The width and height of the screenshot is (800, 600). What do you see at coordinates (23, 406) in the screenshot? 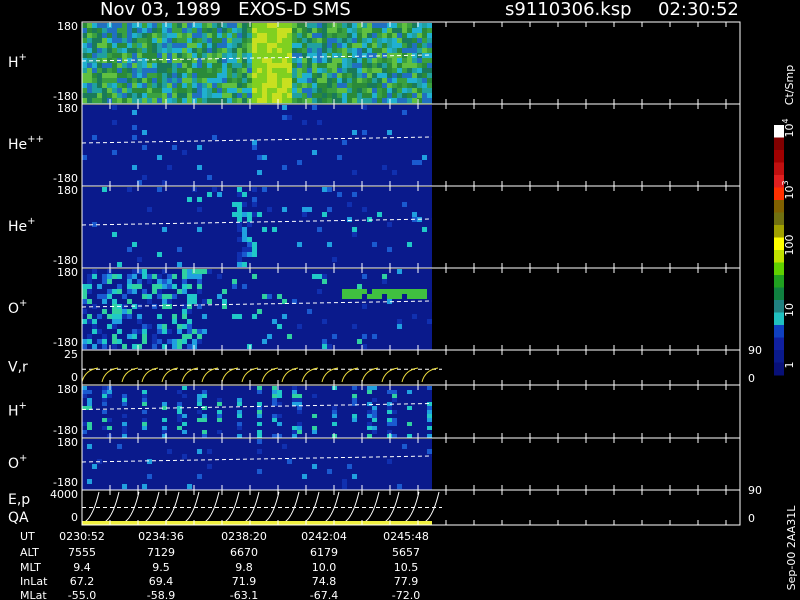
I see `label-charge: +` at bounding box center [23, 406].